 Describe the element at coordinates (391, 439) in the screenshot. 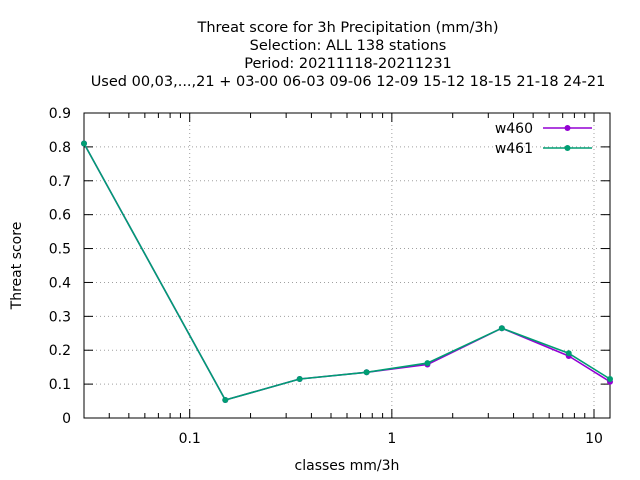

I see `x-tick-label: 1` at that location.